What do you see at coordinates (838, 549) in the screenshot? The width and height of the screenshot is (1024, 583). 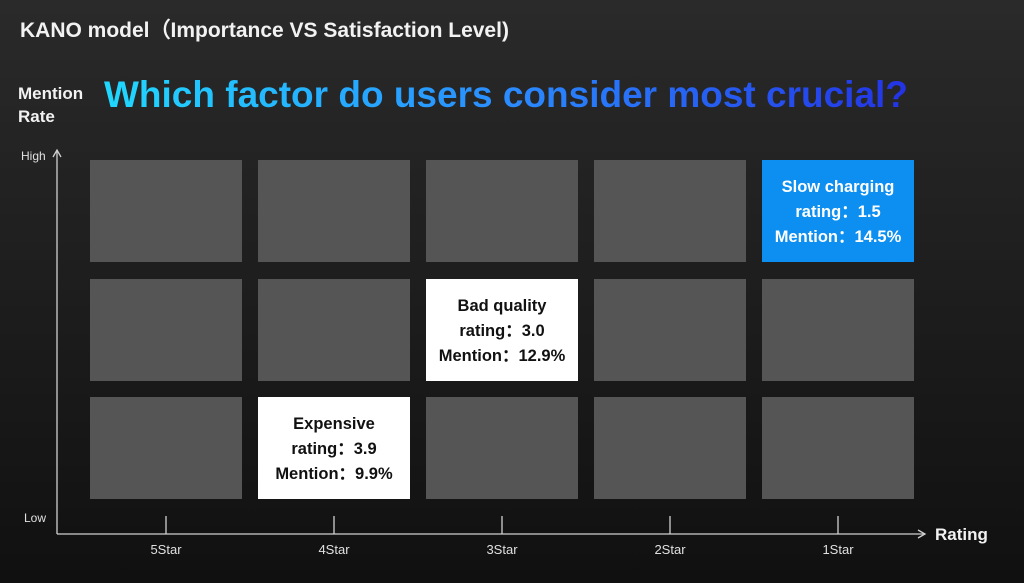 I see `x-tick-label: 1Star` at bounding box center [838, 549].